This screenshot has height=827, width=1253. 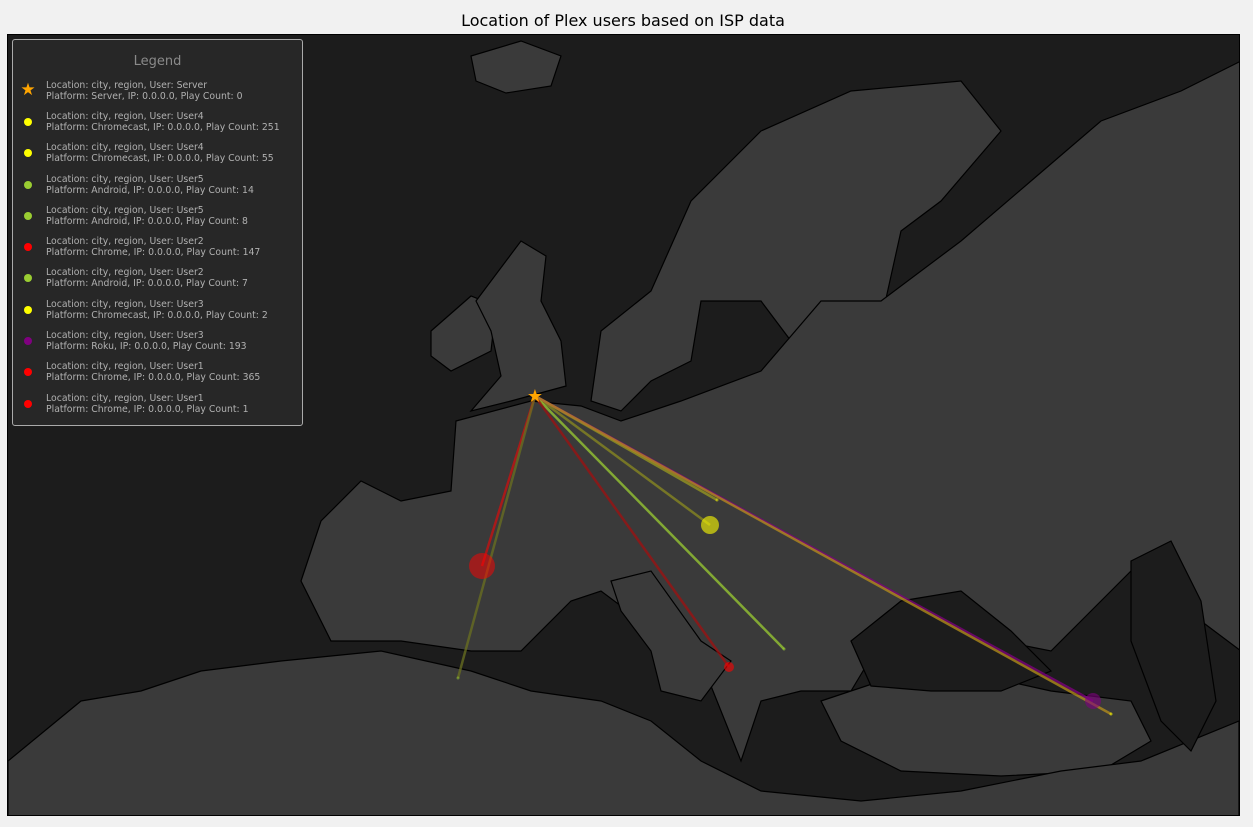 What do you see at coordinates (127, 85) in the screenshot?
I see `legend-location-user: Location: city, region, User: Server` at bounding box center [127, 85].